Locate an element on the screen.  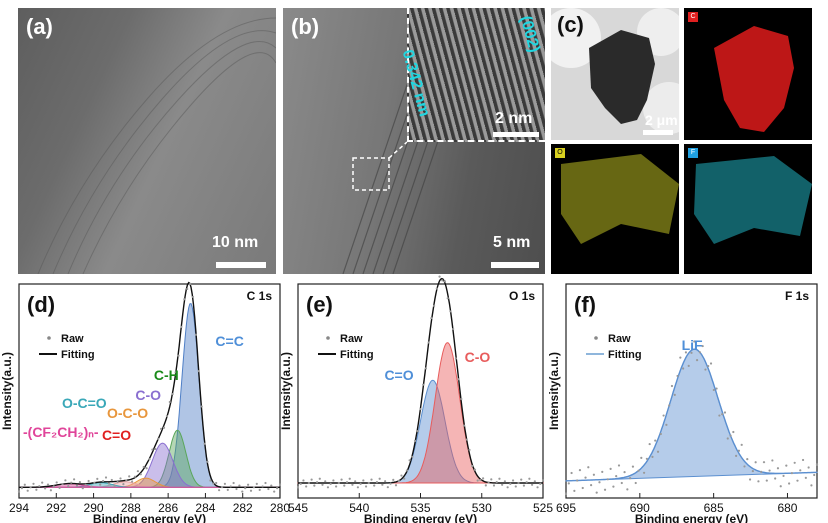
scale-bar-a is located at coordinates (241, 265).